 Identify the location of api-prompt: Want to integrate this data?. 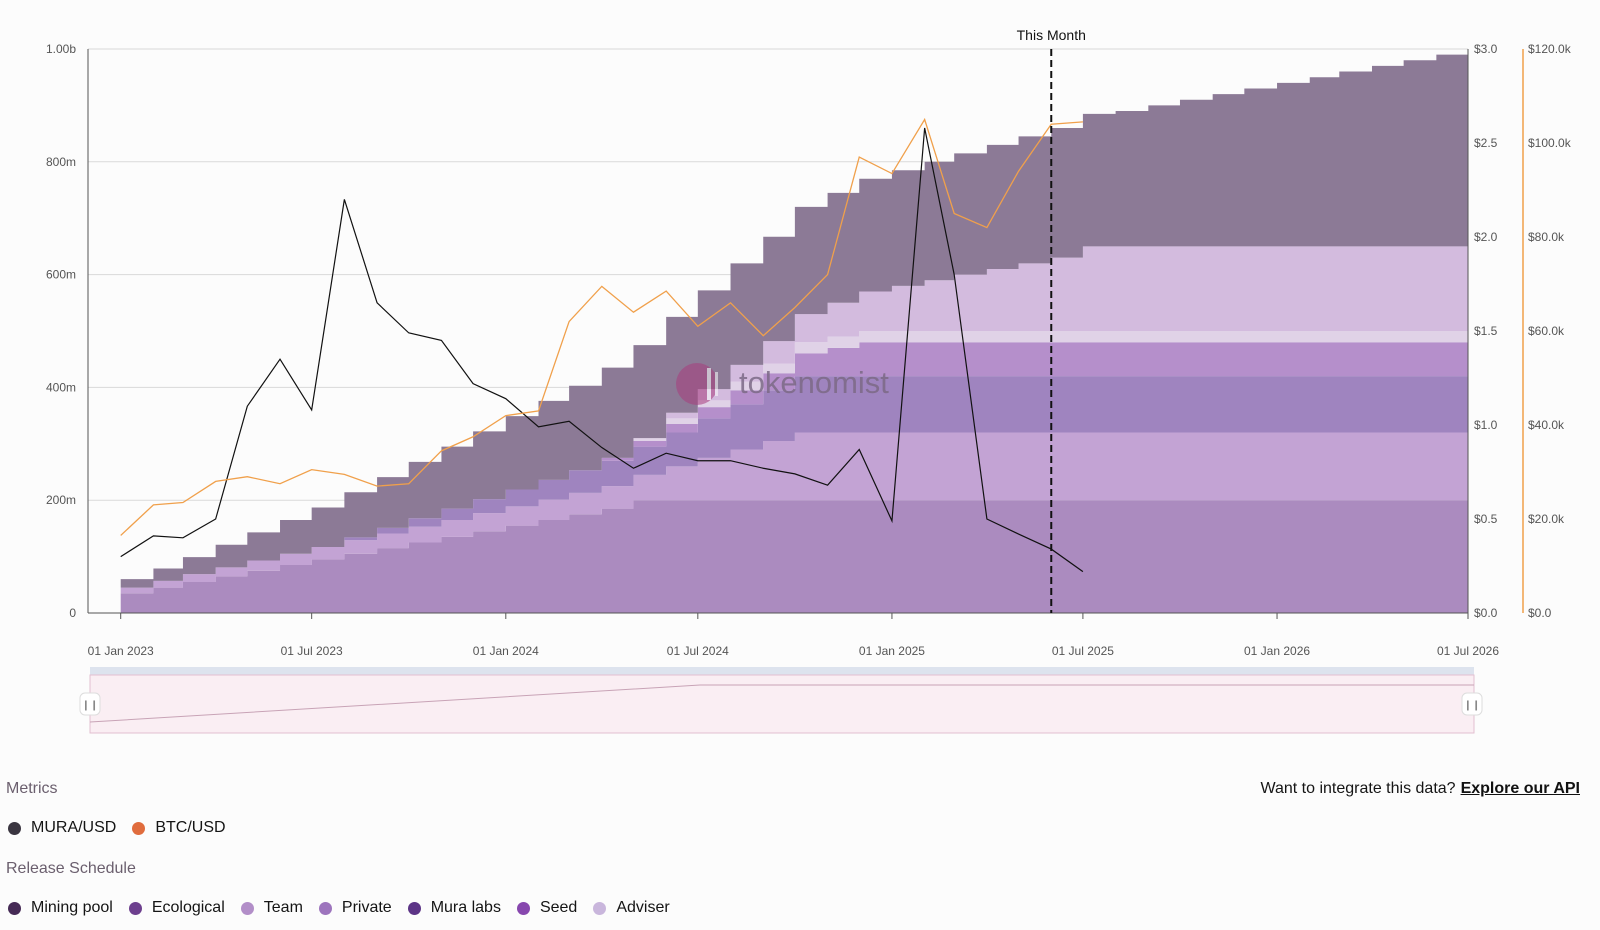
(1358, 788).